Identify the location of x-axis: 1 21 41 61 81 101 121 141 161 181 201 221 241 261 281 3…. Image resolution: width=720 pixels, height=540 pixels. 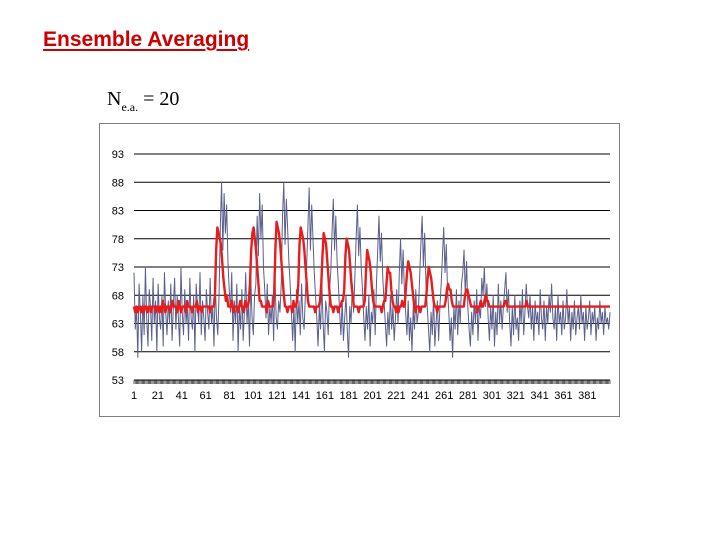
(371, 390).